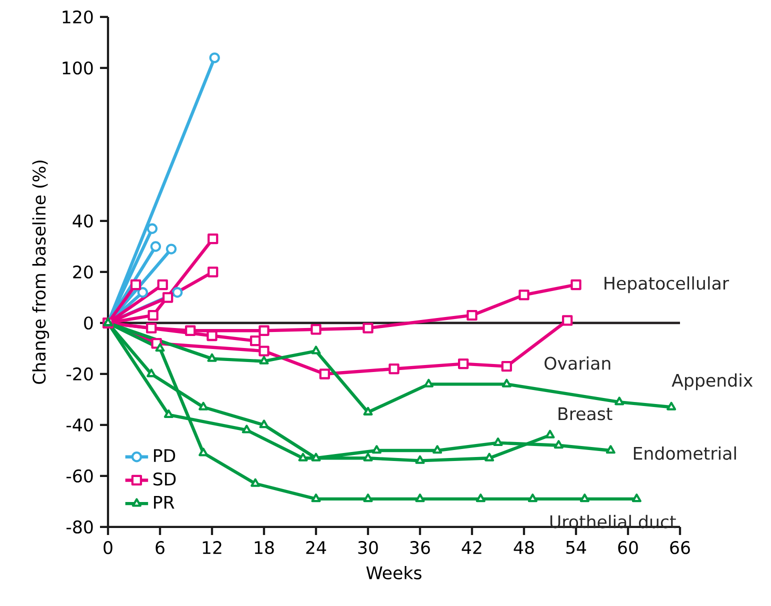 This screenshot has width=771, height=606. What do you see at coordinates (368, 547) in the screenshot?
I see `x-tick-label: 30` at bounding box center [368, 547].